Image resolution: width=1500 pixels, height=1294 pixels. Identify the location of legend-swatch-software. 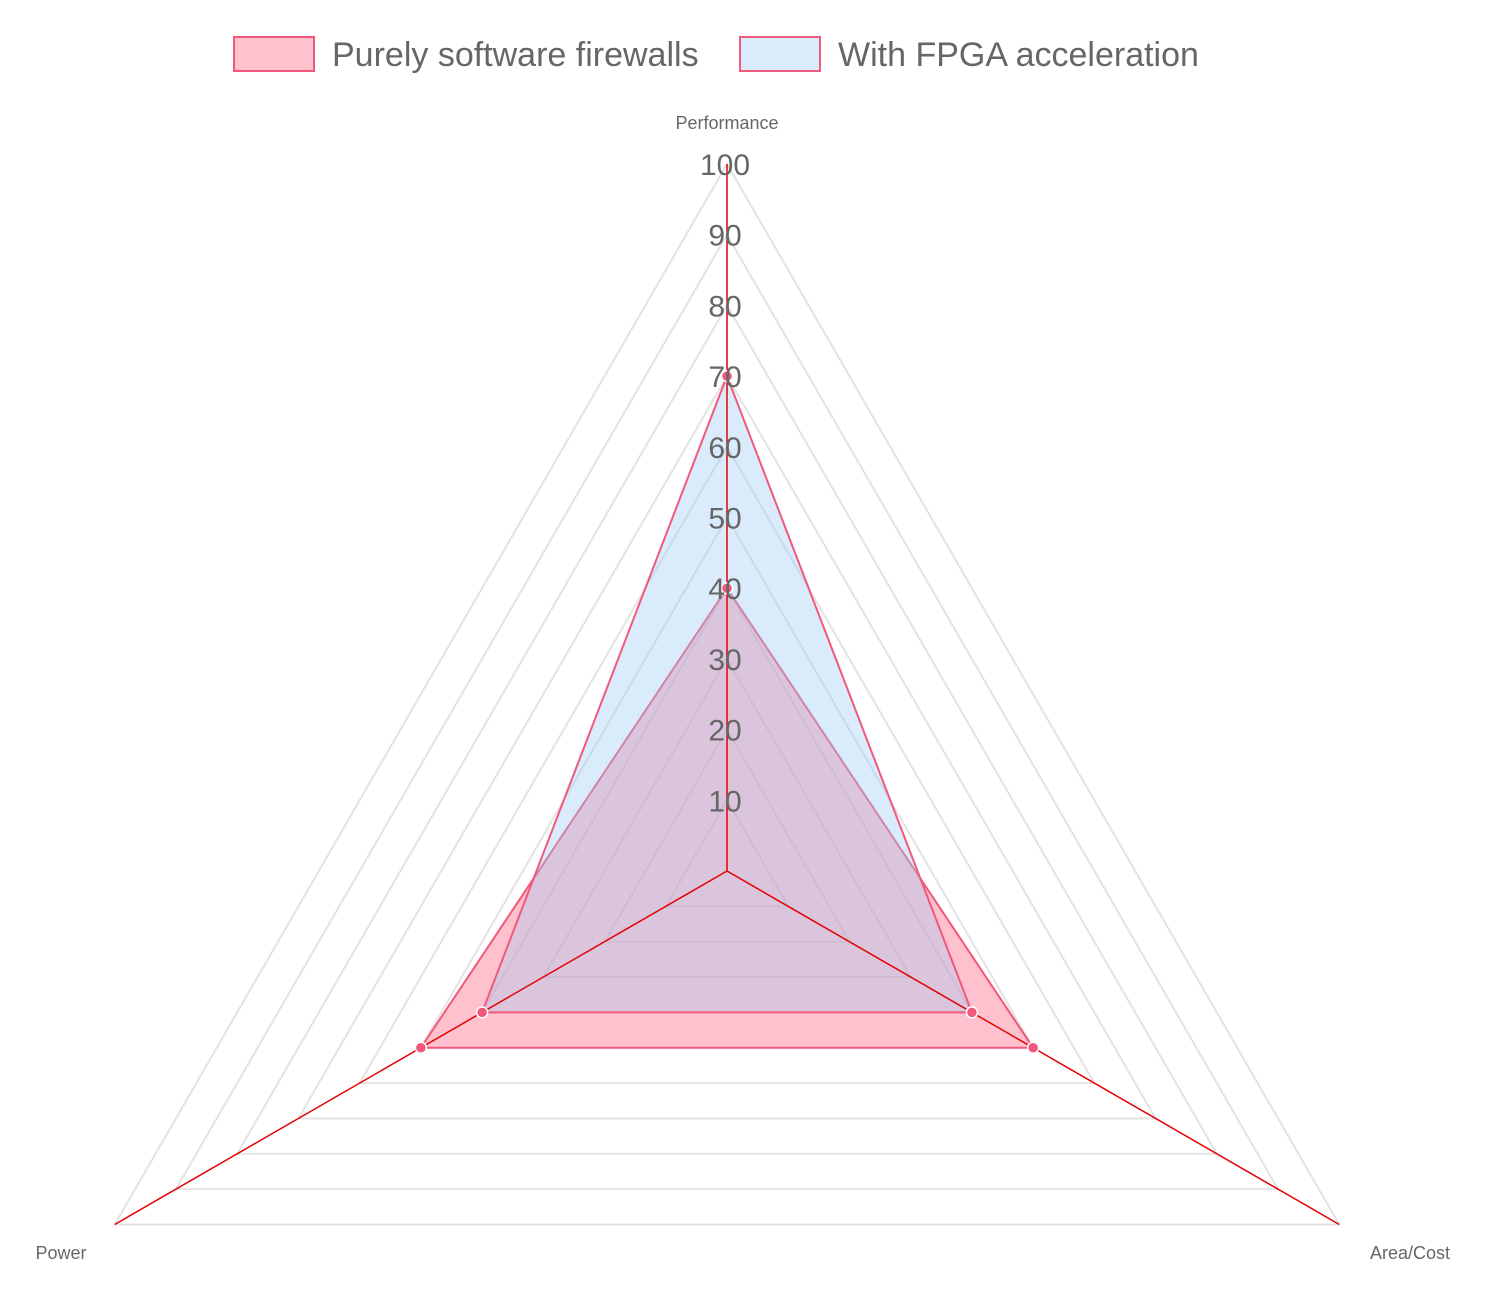
(274, 54).